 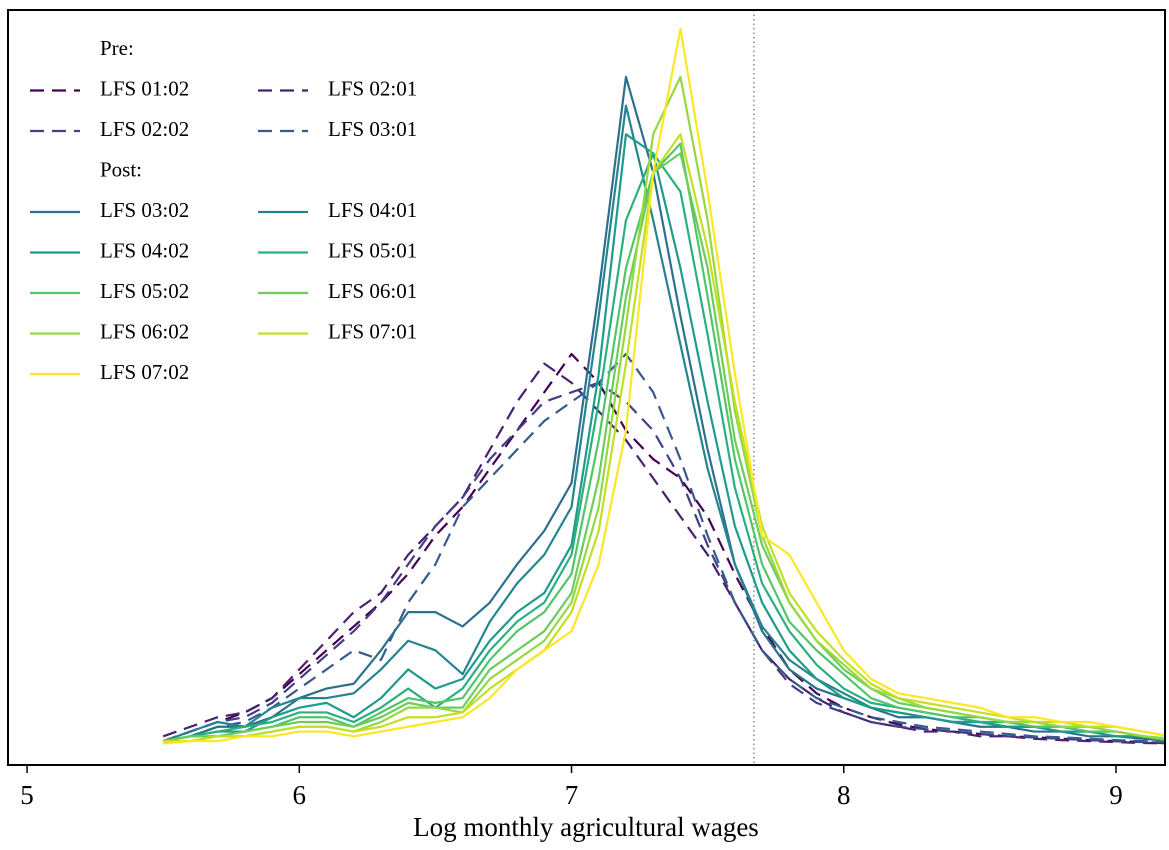 What do you see at coordinates (144, 88) in the screenshot?
I see `legend-label: LFS 01:02` at bounding box center [144, 88].